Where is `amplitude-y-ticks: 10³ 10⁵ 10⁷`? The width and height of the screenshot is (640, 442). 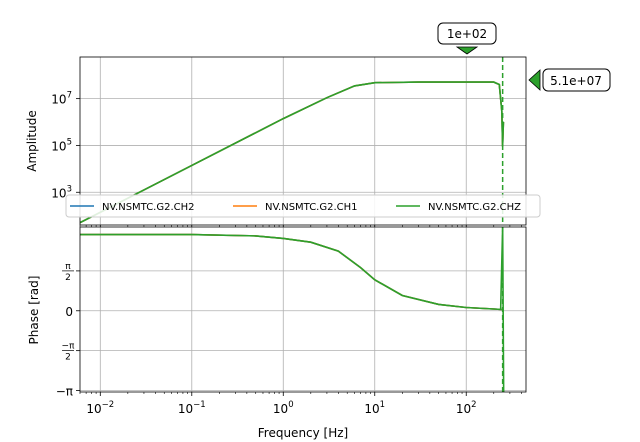
amplitude-y-ticks: 10³ 10⁵ 10⁷ is located at coordinates (65, 145).